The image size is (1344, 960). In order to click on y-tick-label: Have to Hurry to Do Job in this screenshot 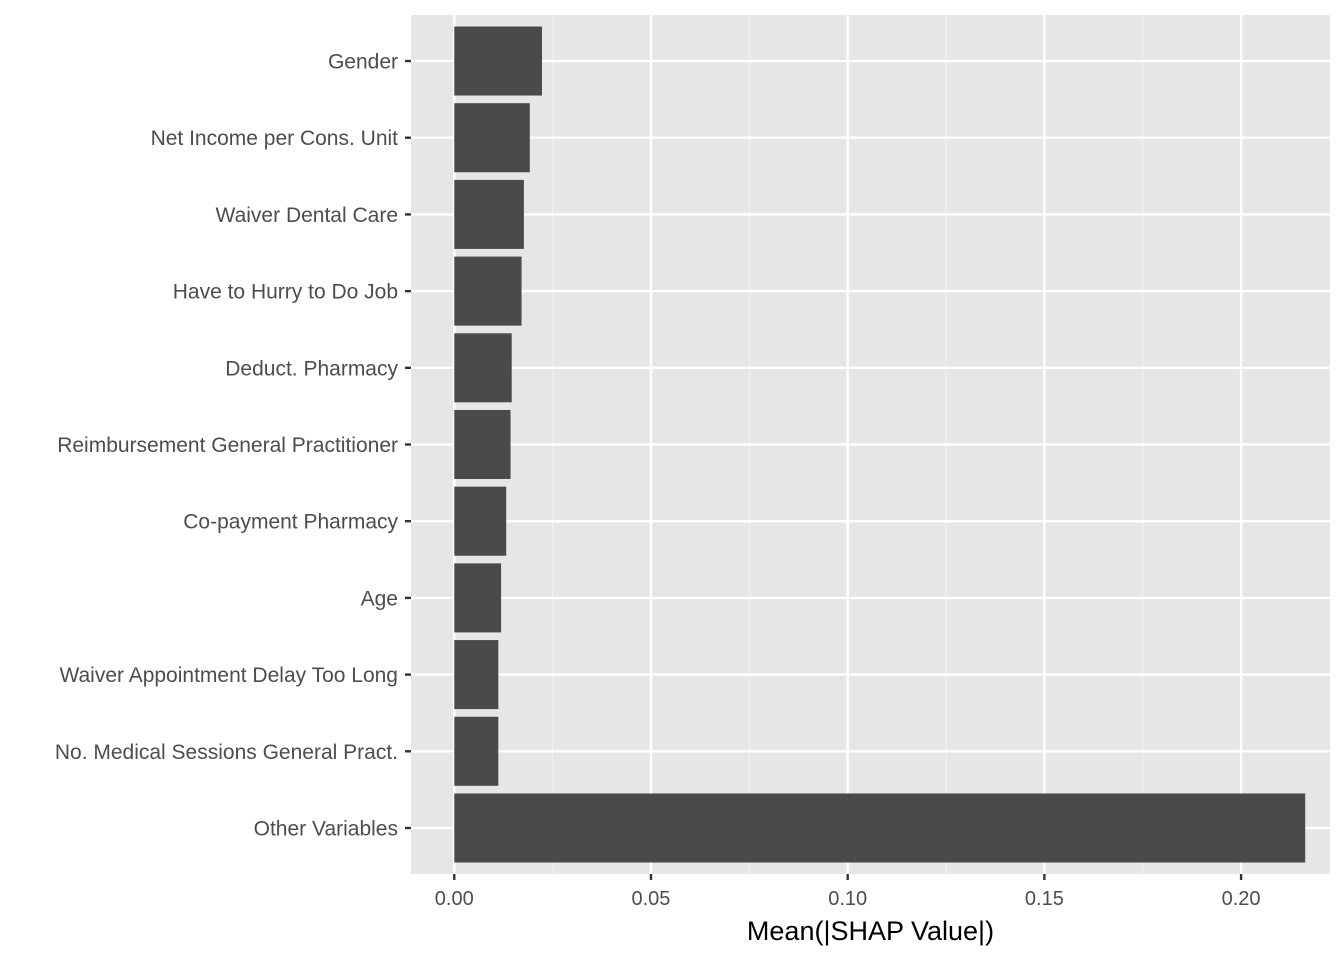, I will do `click(285, 292)`.